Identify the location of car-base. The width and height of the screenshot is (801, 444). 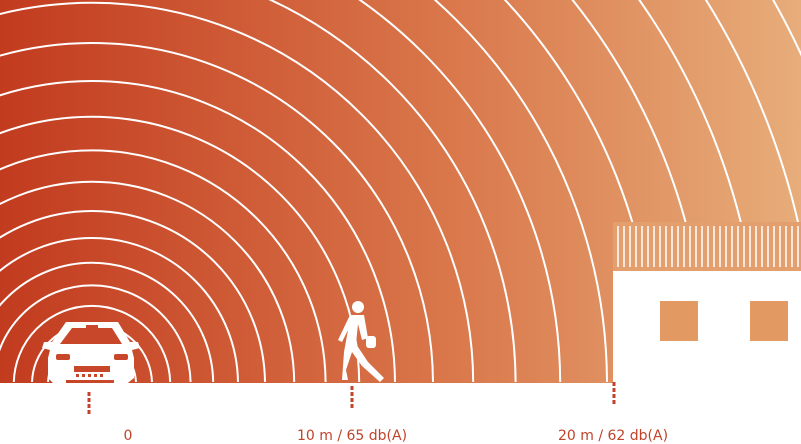
(104, 387).